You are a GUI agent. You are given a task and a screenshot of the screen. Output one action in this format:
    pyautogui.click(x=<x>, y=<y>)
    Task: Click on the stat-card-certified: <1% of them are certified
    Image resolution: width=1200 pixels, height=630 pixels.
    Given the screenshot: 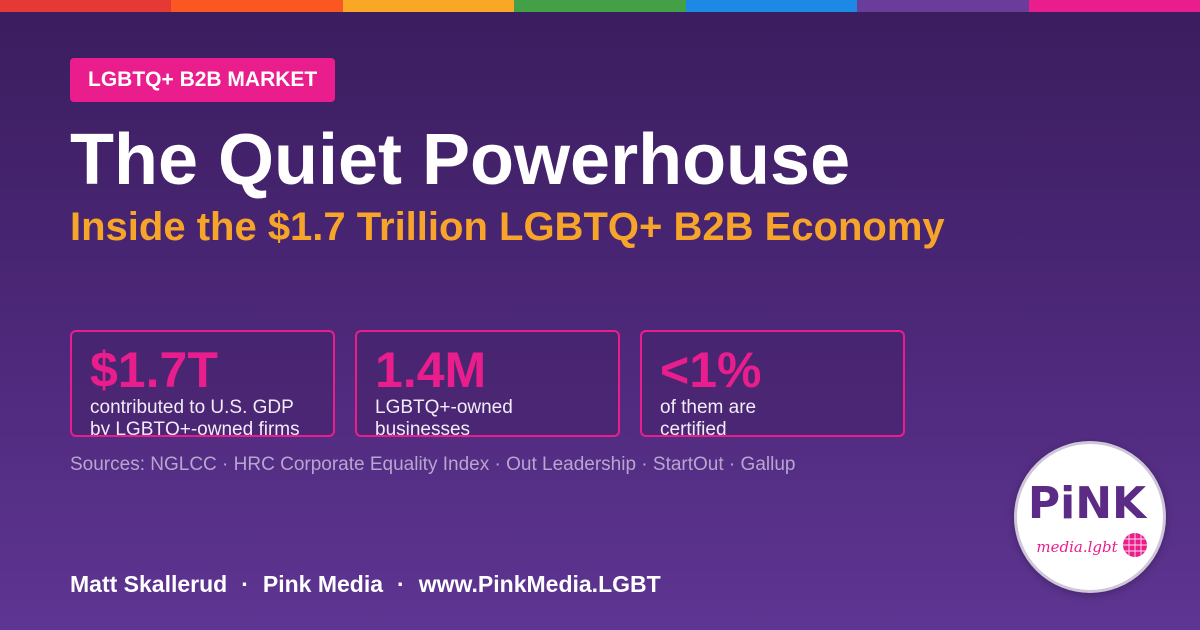 What is the action you would take?
    pyautogui.click(x=772, y=383)
    